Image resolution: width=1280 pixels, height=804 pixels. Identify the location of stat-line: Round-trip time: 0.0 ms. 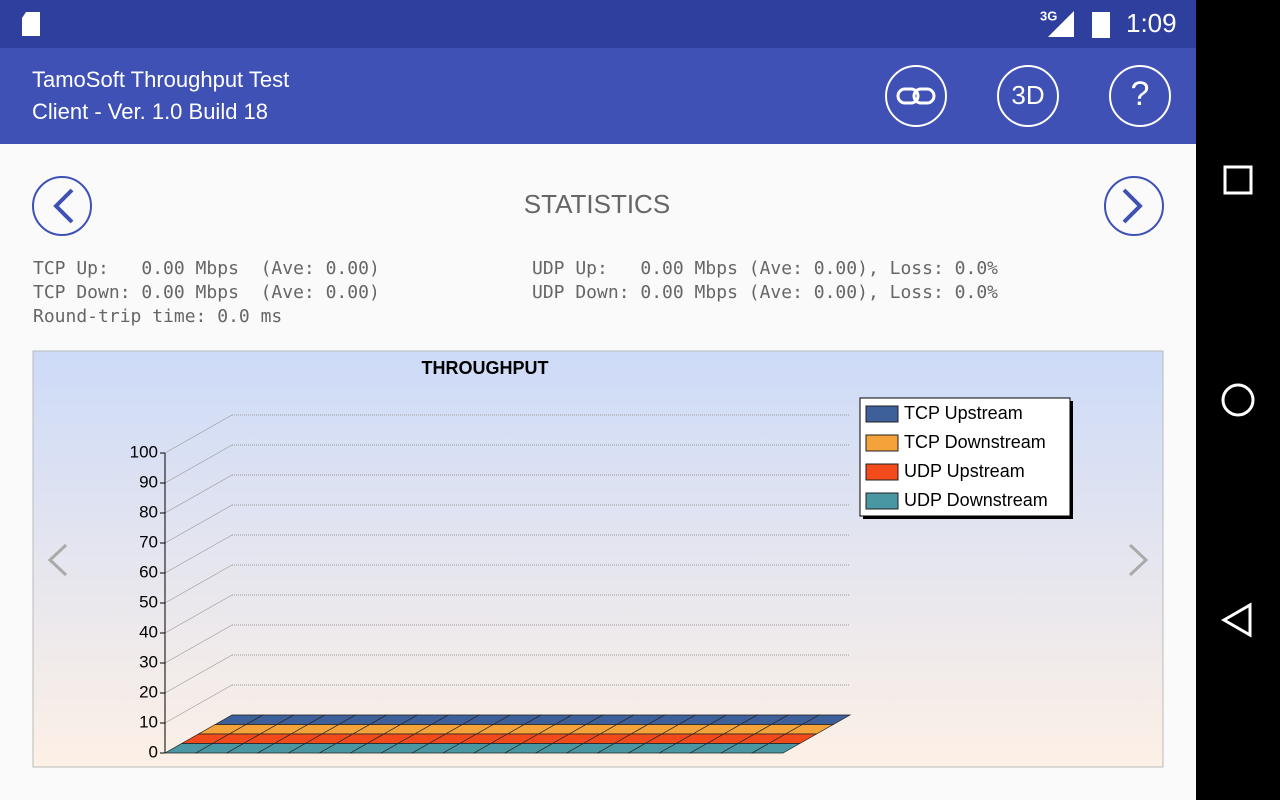
(157, 316).